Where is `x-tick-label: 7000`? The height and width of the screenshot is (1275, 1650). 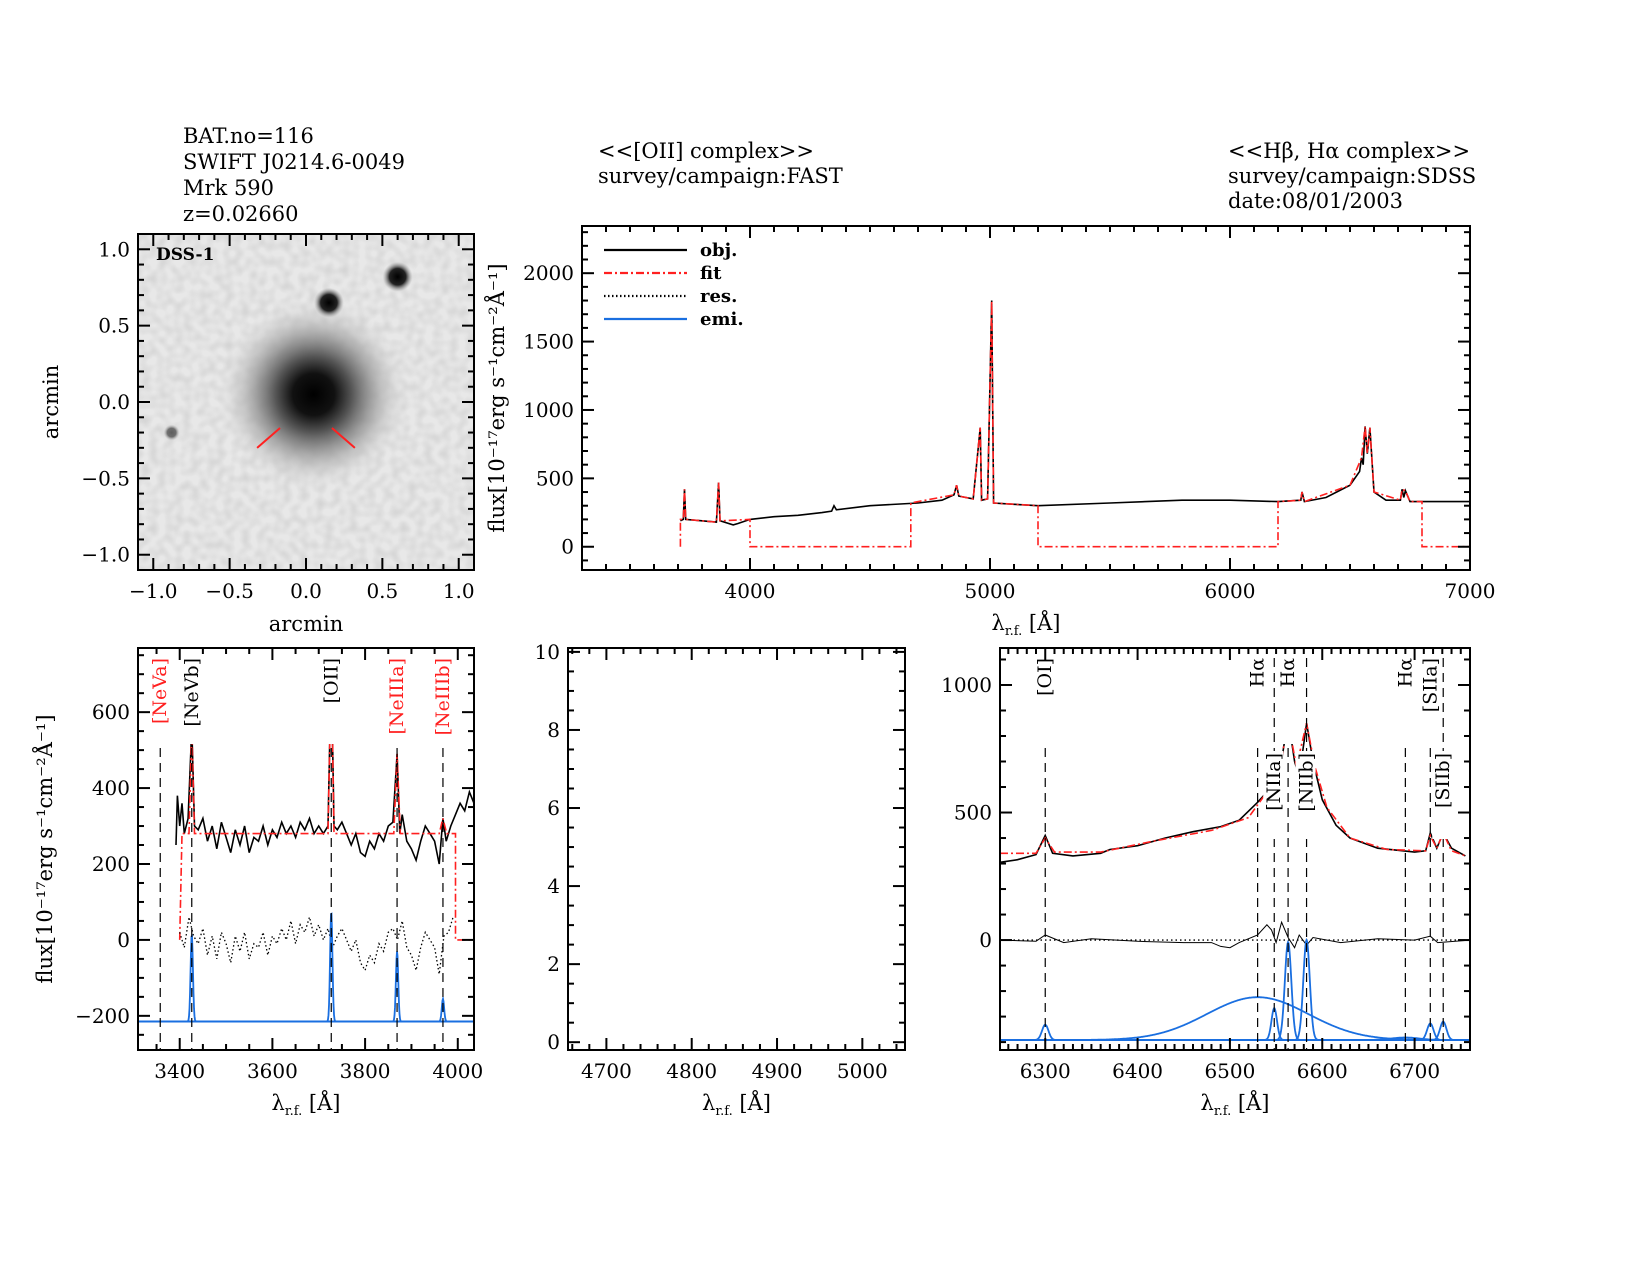
x-tick-label: 7000 is located at coordinates (1470, 591).